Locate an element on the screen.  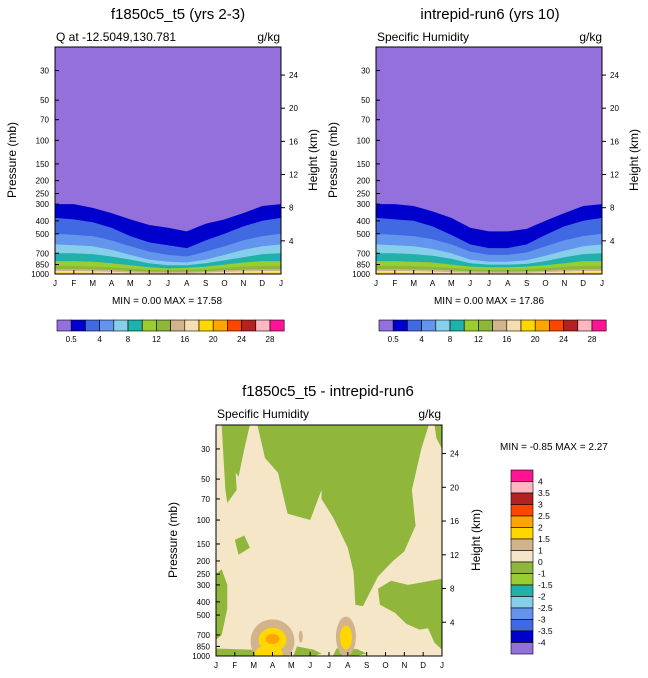
x-tick-label: D is located at coordinates (583, 283).